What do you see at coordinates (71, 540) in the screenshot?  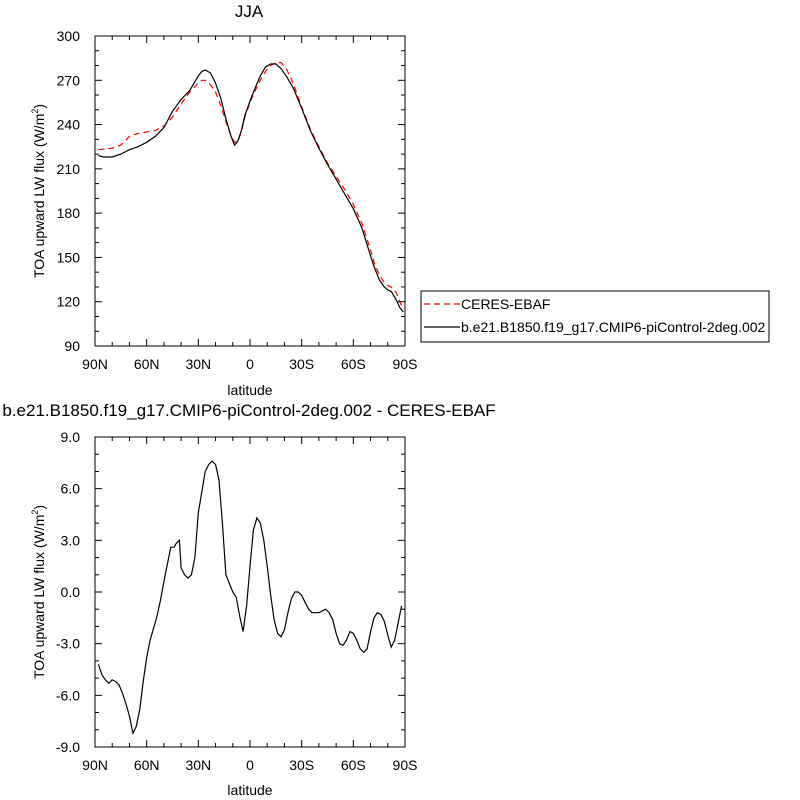 I see `bottom-y-tick-label: 3.0` at bounding box center [71, 540].